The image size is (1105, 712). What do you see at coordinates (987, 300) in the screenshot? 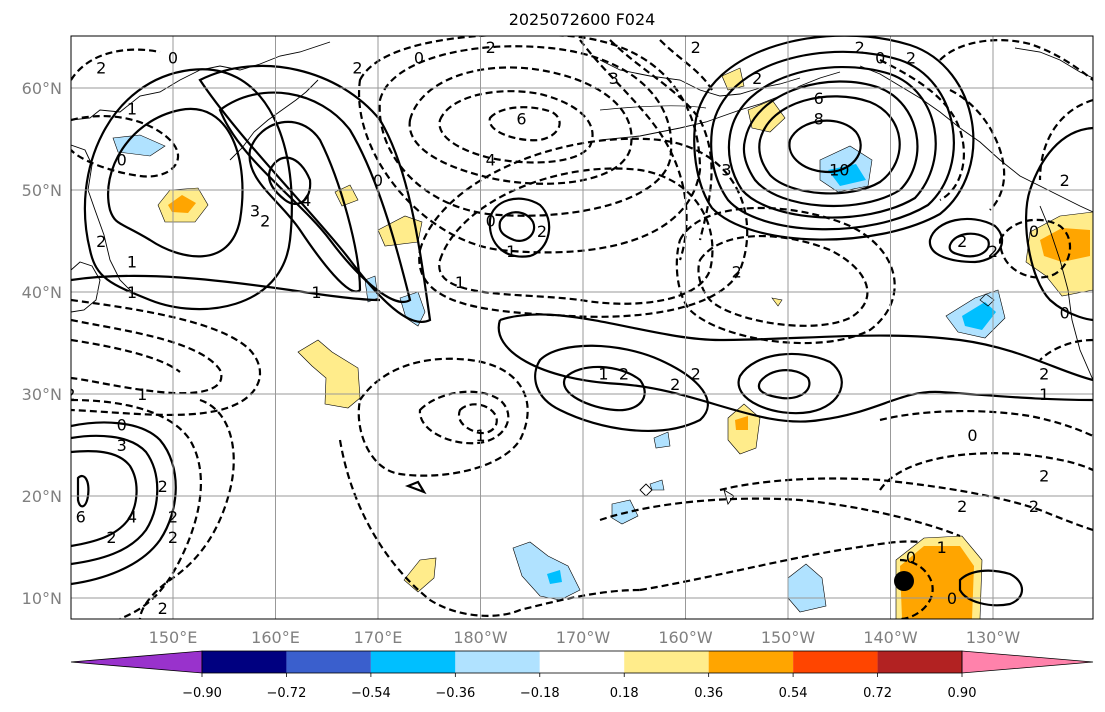
I see `thin-contour` at bounding box center [987, 300].